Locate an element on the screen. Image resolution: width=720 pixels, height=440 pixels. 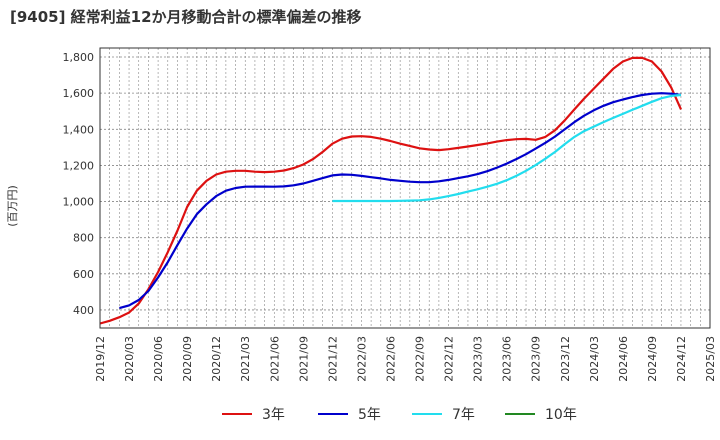
x-tick-label: 2025/03 is located at coordinates (710, 359).